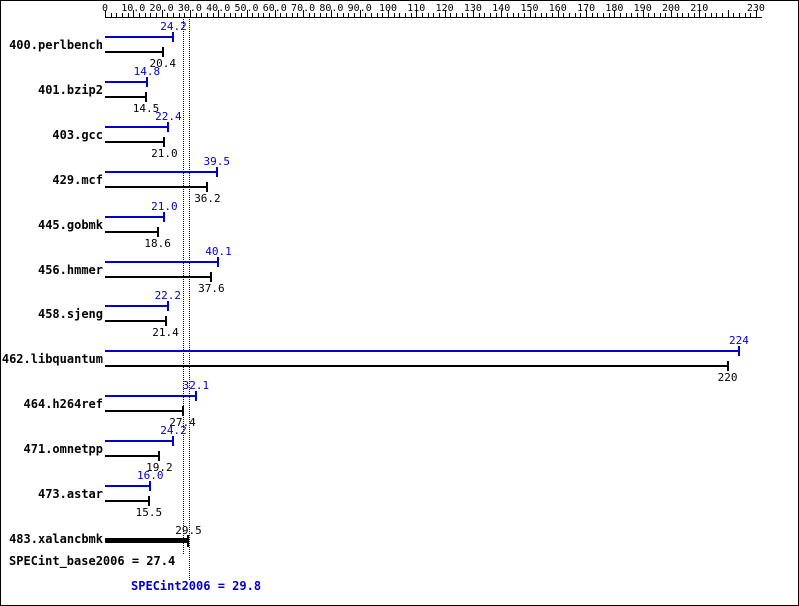  I want to click on benchmark-label: 473.astar, so click(70, 494).